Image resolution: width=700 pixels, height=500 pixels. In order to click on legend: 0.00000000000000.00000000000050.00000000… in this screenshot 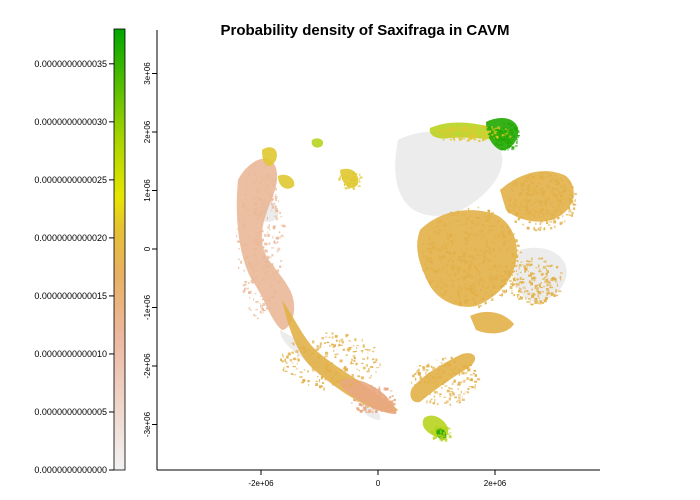, I will do `click(80, 251)`.